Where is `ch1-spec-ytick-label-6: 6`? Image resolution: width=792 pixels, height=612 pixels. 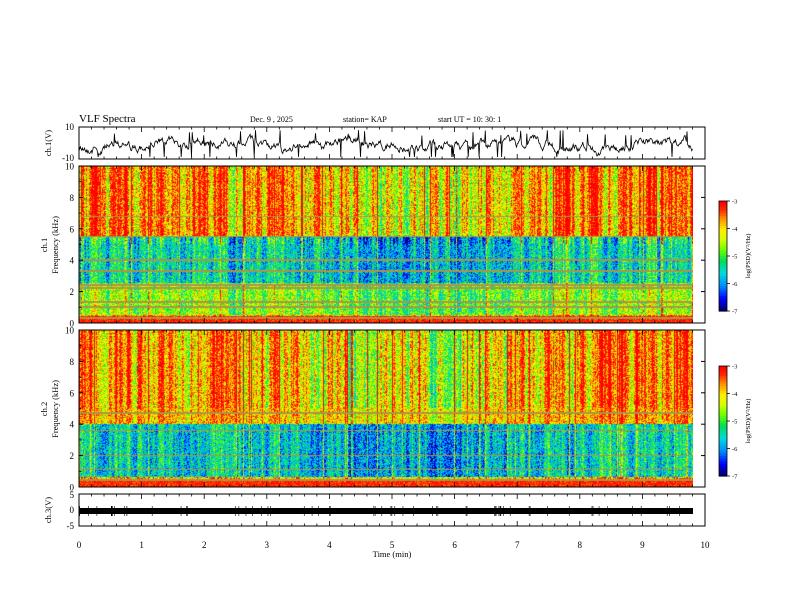 ch1-spec-ytick-label-6: 6 is located at coordinates (72, 229).